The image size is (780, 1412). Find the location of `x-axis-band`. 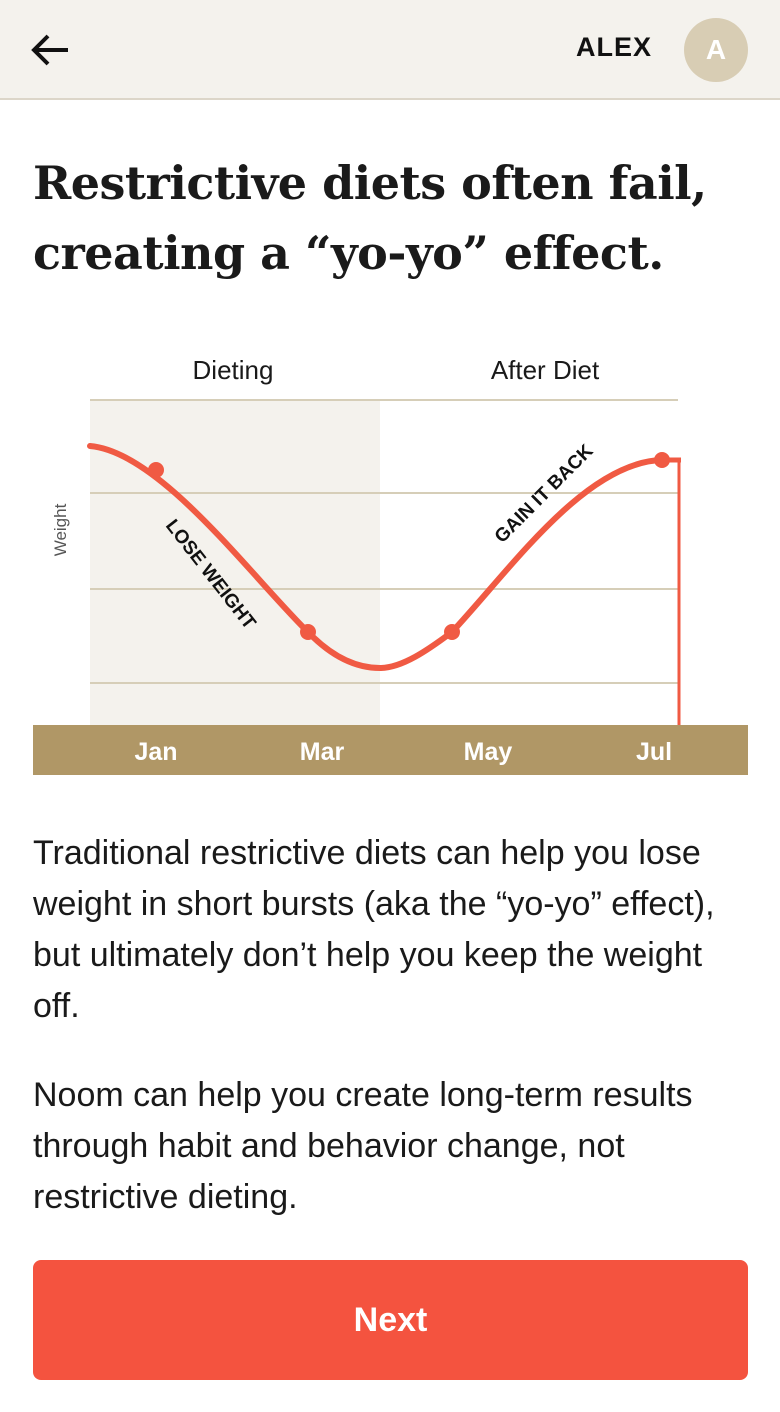

x-axis-band is located at coordinates (390, 750).